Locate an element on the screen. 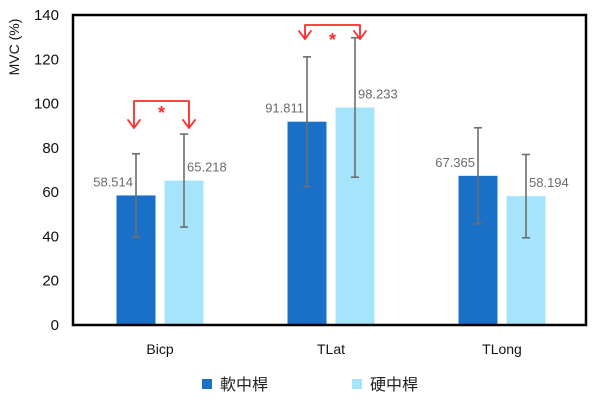  y-axis-label: MVC (%) is located at coordinates (14, 47).